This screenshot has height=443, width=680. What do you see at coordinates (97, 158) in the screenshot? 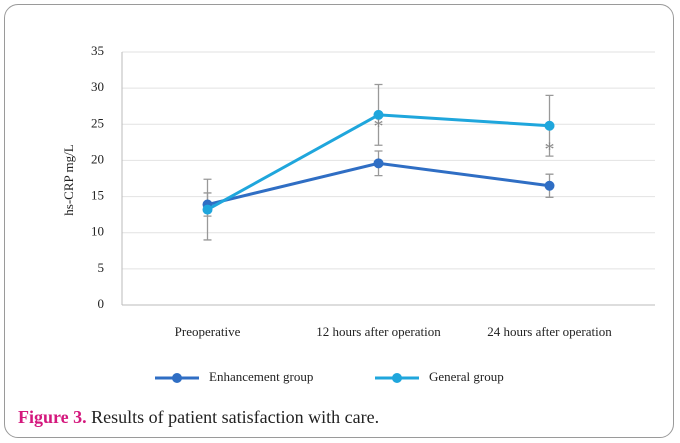
I see `y-tick-label: 20` at bounding box center [97, 158].